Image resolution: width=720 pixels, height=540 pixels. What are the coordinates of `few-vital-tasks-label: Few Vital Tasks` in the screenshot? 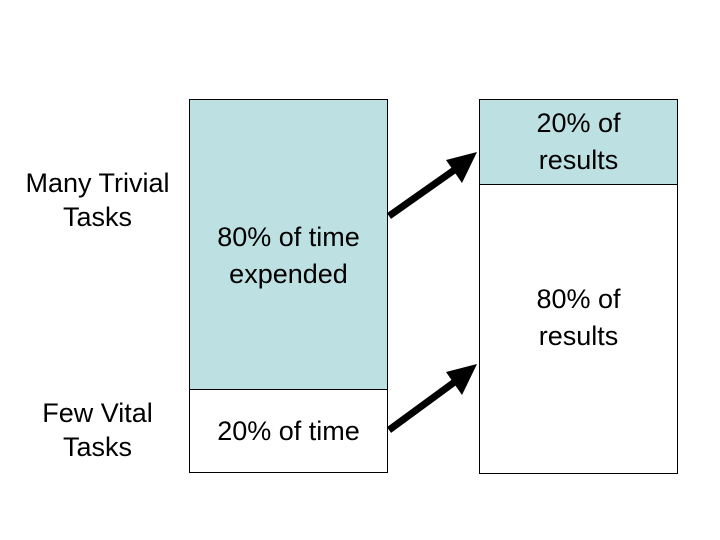 It's located at (97, 430).